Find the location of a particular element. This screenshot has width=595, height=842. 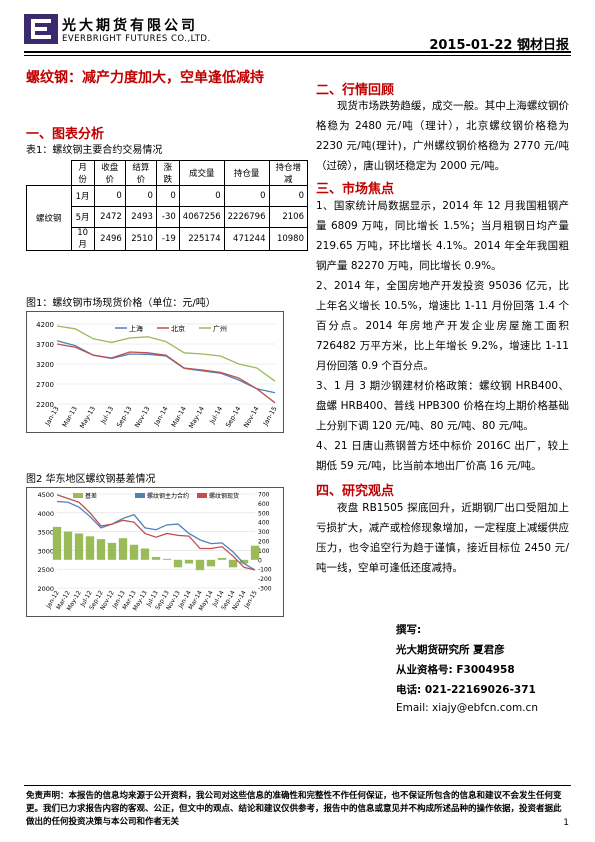

table-row: 10月 2496 2510 -19 225174 471244 10980 is located at coordinates (167, 239).